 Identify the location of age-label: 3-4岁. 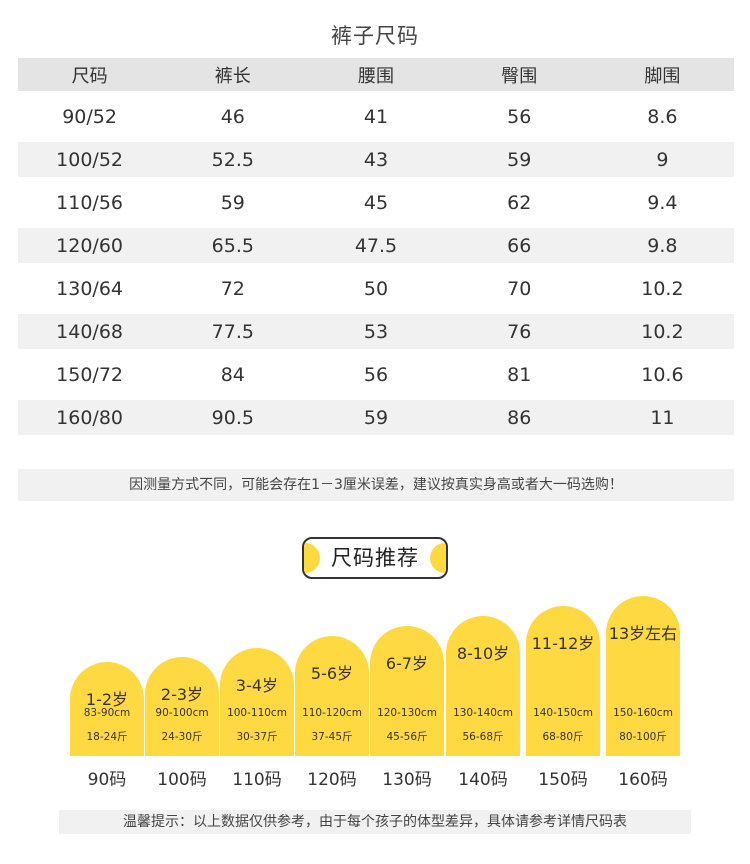
(257, 685).